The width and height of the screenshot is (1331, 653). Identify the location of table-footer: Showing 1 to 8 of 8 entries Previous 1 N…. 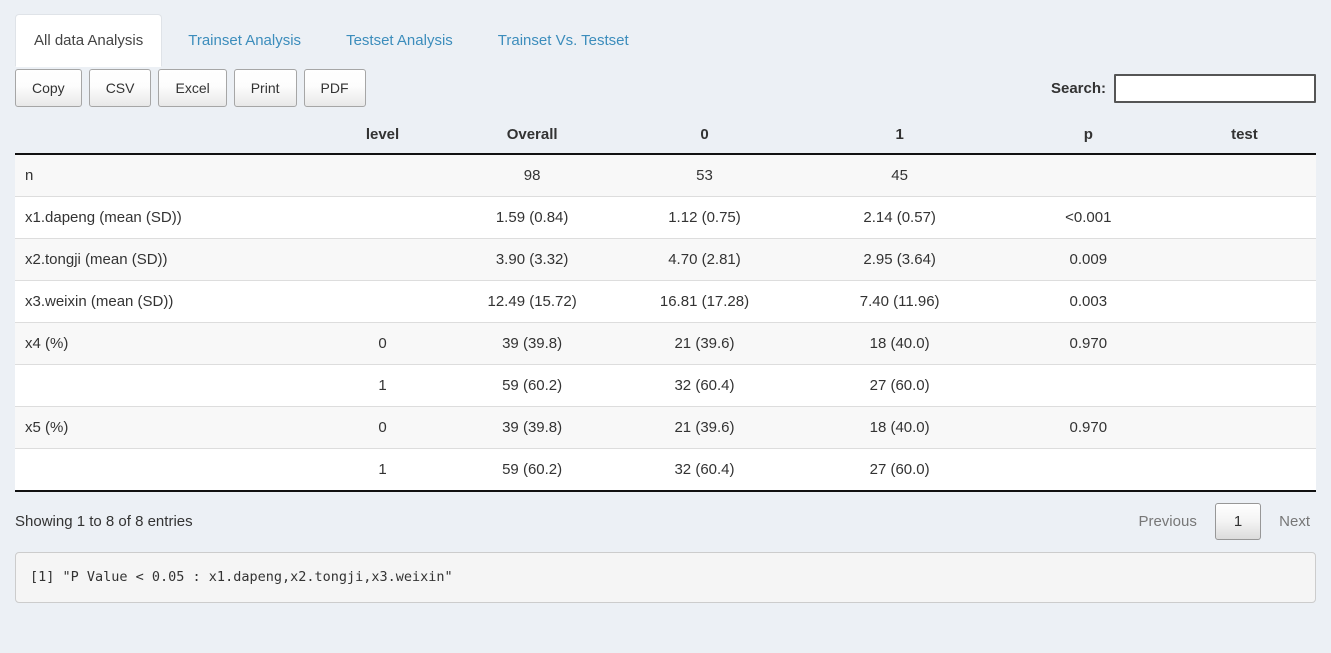
(665, 521).